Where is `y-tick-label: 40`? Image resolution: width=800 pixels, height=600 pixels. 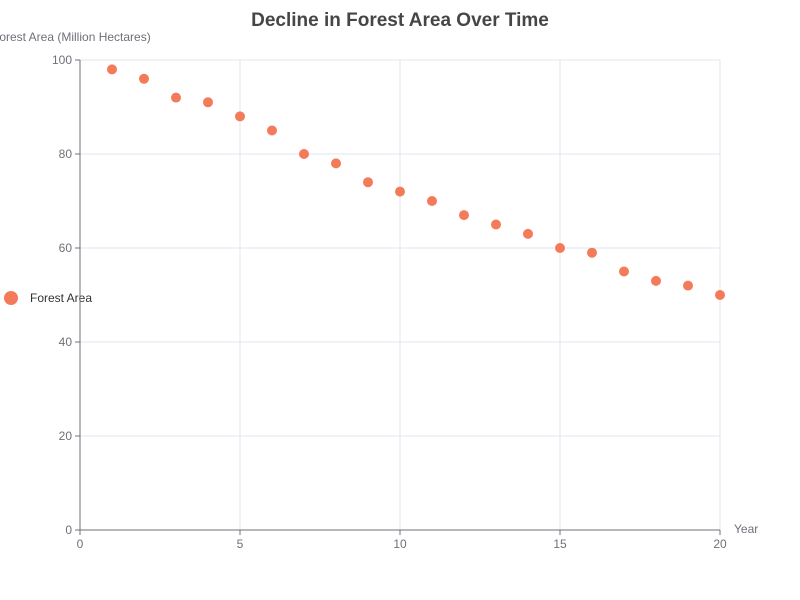
y-tick-label: 40 is located at coordinates (66, 342).